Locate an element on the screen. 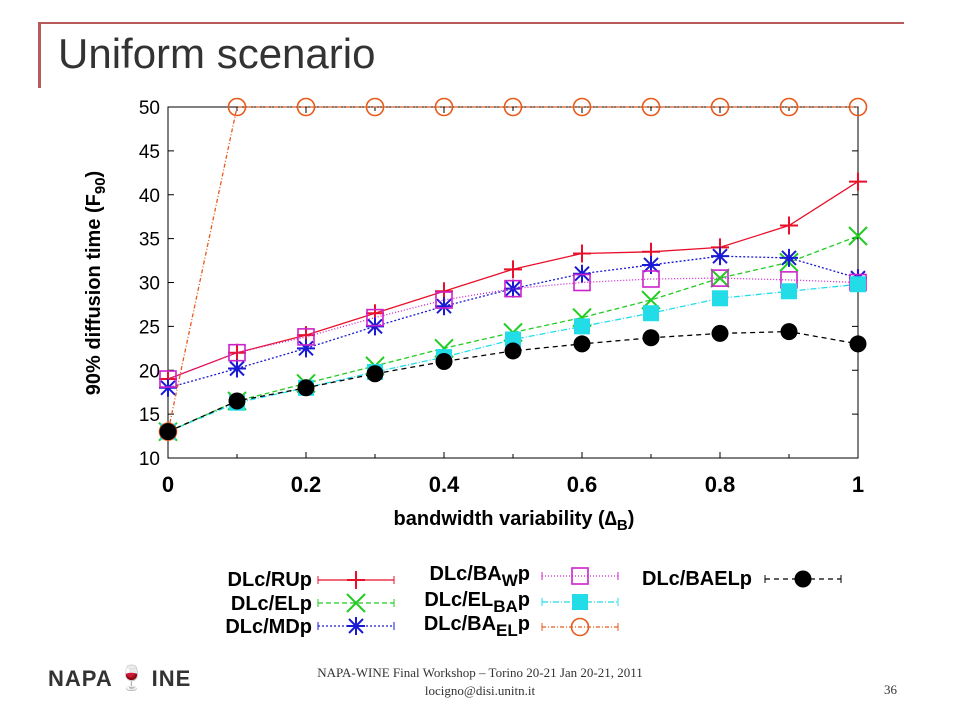 The image size is (960, 720). x-tick-label: 0 is located at coordinates (168, 484).